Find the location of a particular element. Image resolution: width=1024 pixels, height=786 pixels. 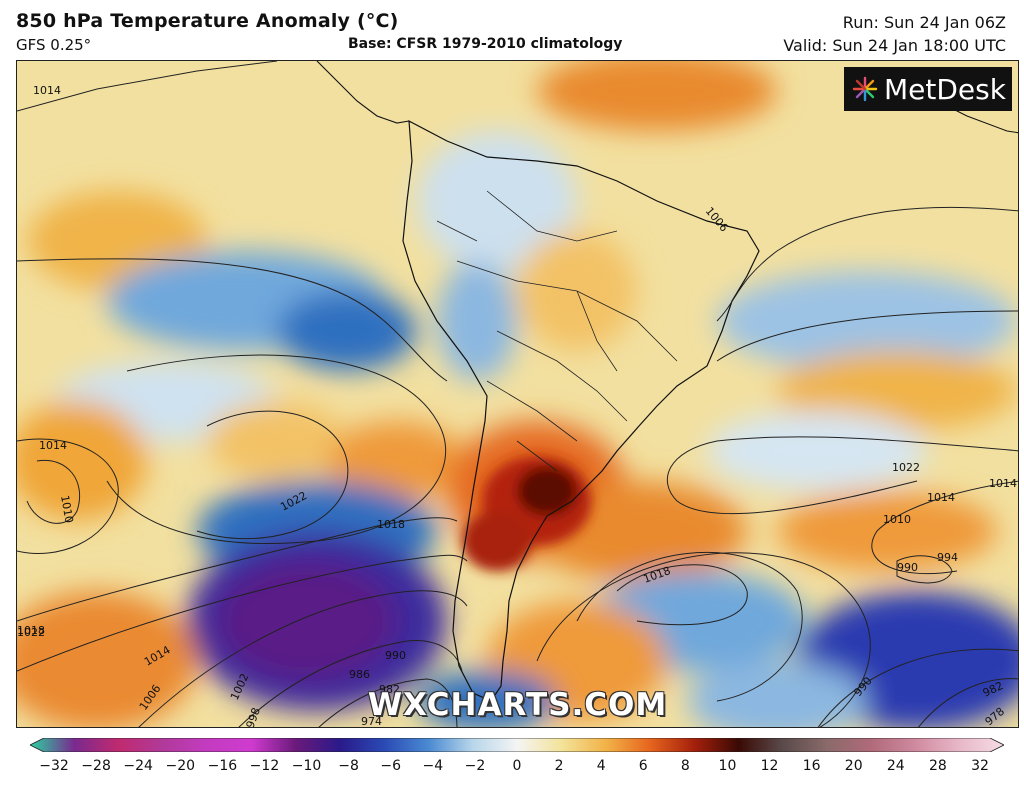

colorbar-tick-label: −24 is located at coordinates (138, 766).